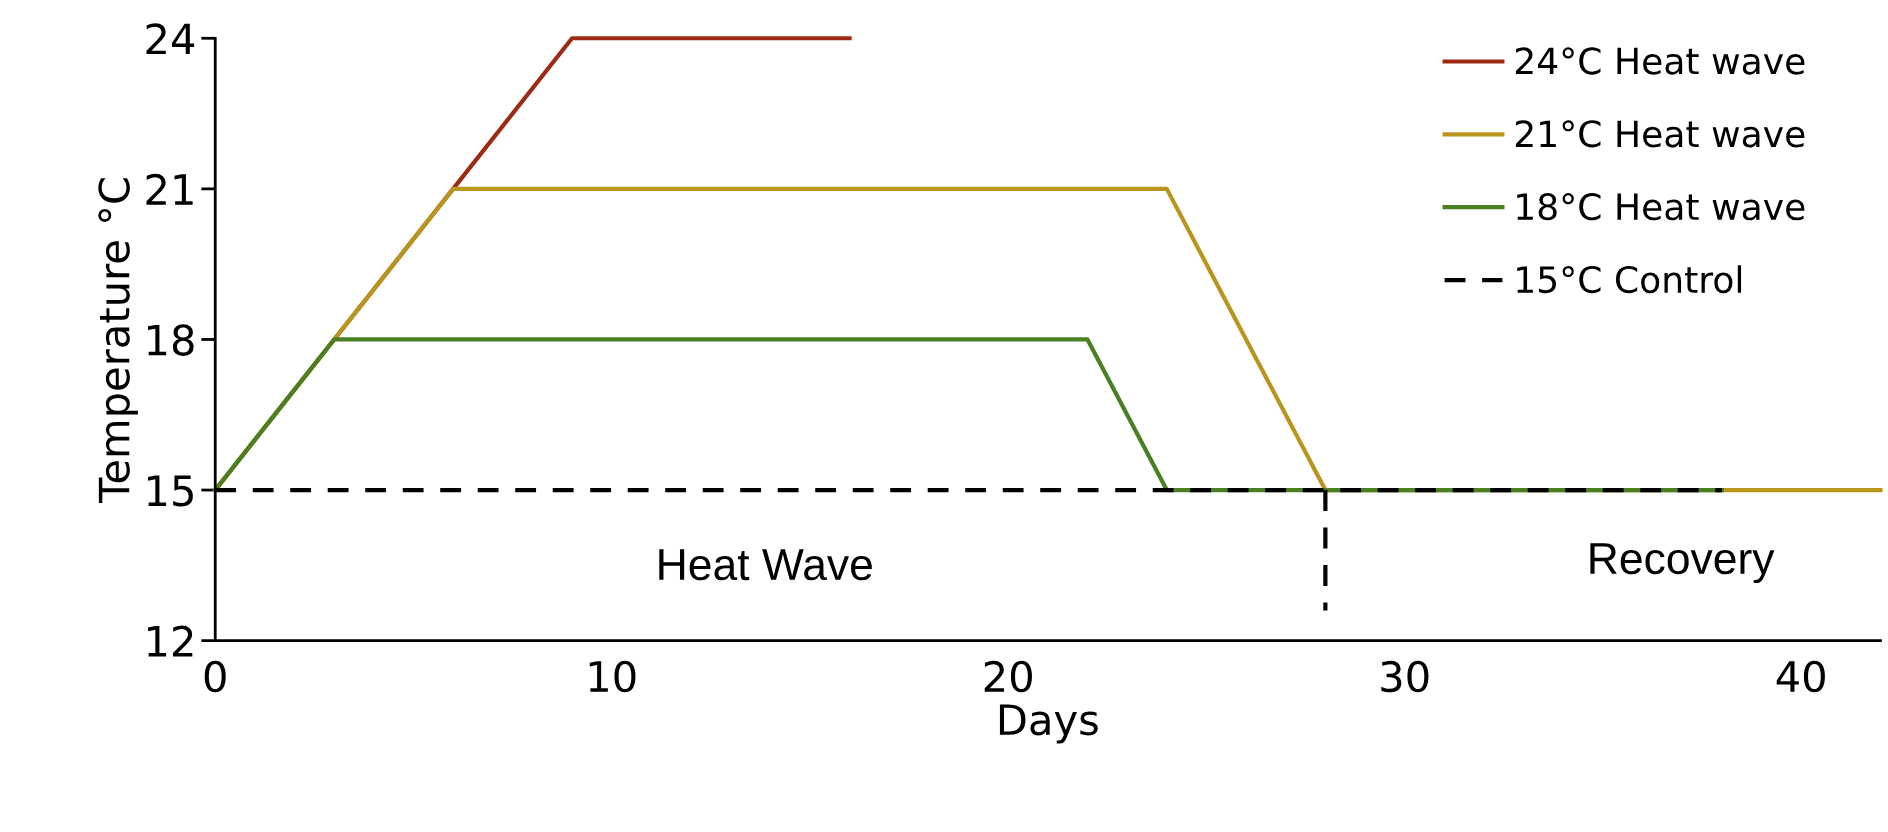 This screenshot has height=832, width=1888. What do you see at coordinates (171, 340) in the screenshot?
I see `y-tick-label: 18` at bounding box center [171, 340].